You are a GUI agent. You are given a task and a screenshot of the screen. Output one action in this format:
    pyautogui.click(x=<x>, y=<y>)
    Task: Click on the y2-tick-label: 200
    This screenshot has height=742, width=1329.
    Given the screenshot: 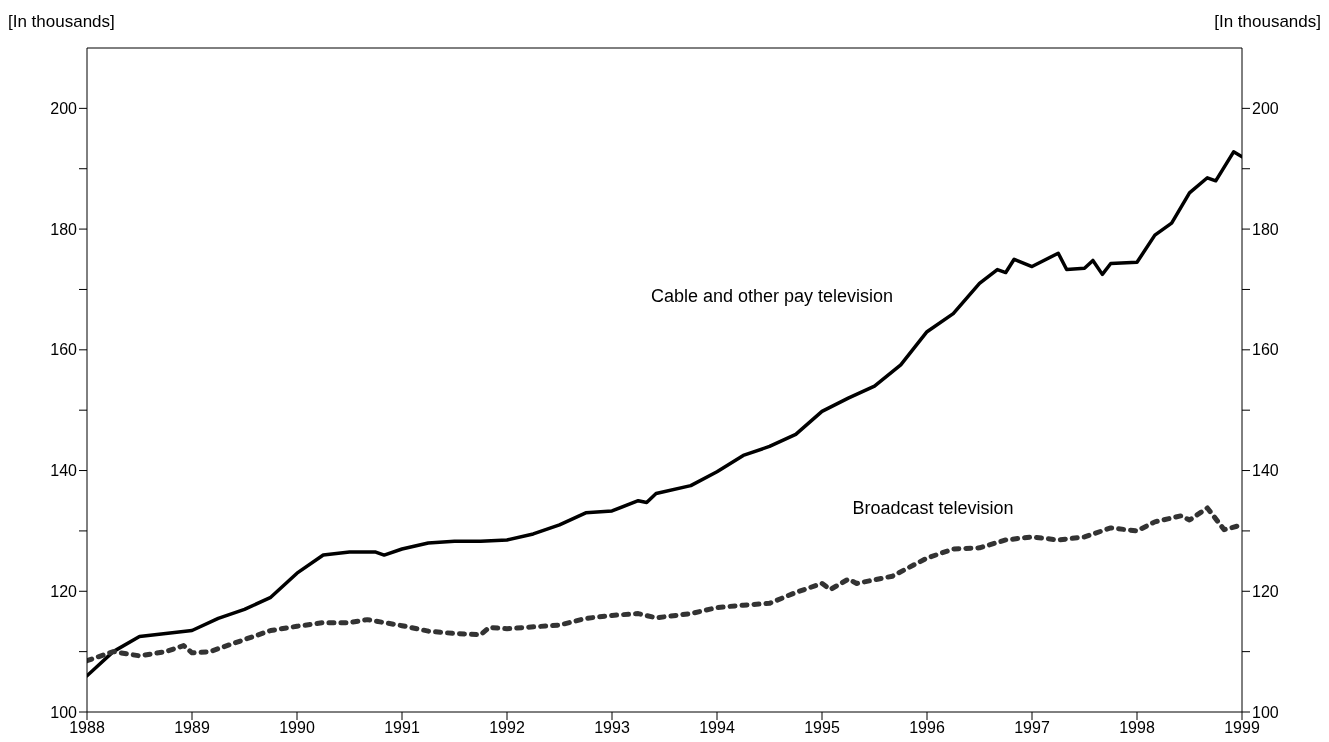 What is the action you would take?
    pyautogui.click(x=1265, y=109)
    